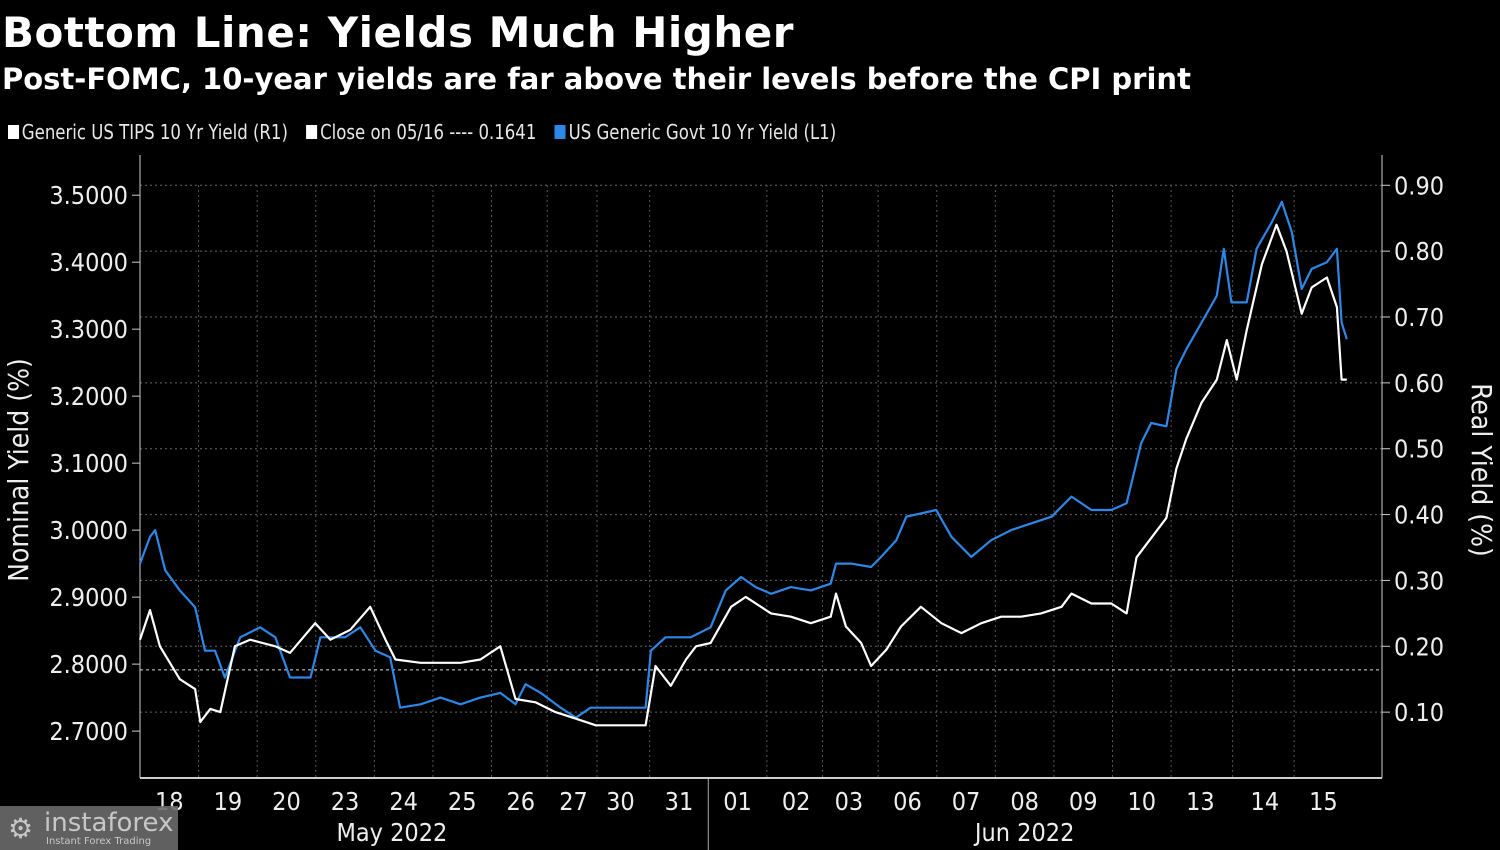 The image size is (1500, 850). I want to click on ytick-right-label: 0.60, so click(1419, 383).